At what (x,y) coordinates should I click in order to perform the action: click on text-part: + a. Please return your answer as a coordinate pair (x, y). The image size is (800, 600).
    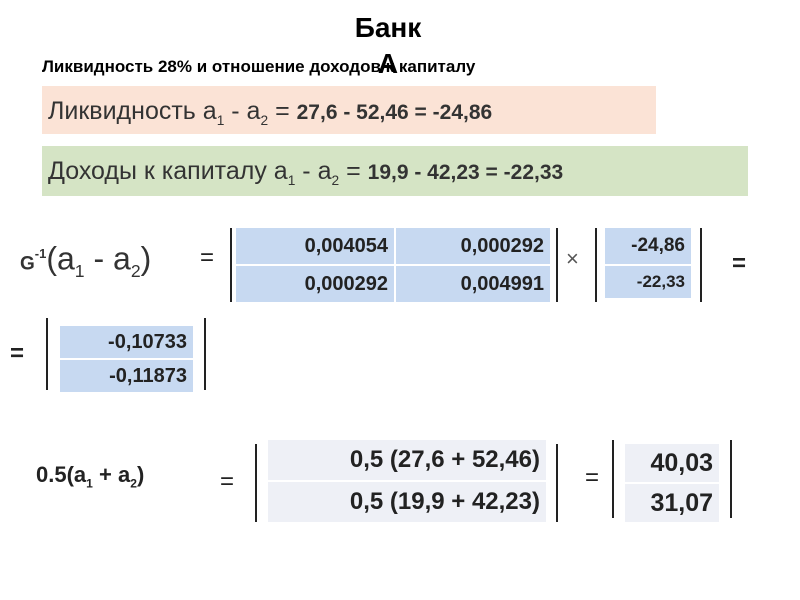
    Looking at the image, I should click on (111, 474).